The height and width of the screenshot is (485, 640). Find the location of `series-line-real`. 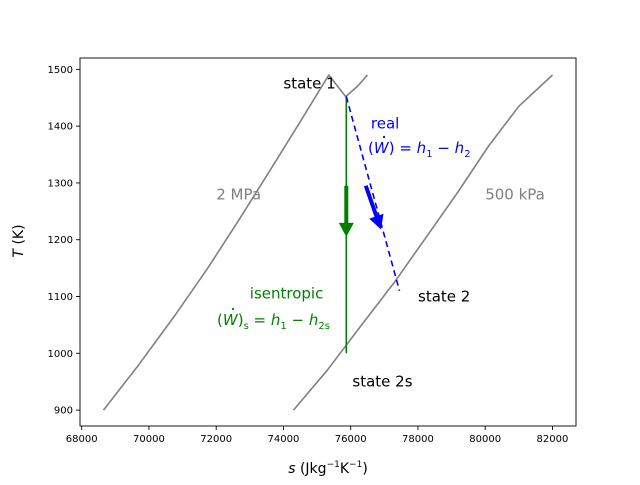

series-line-real is located at coordinates (373, 194).